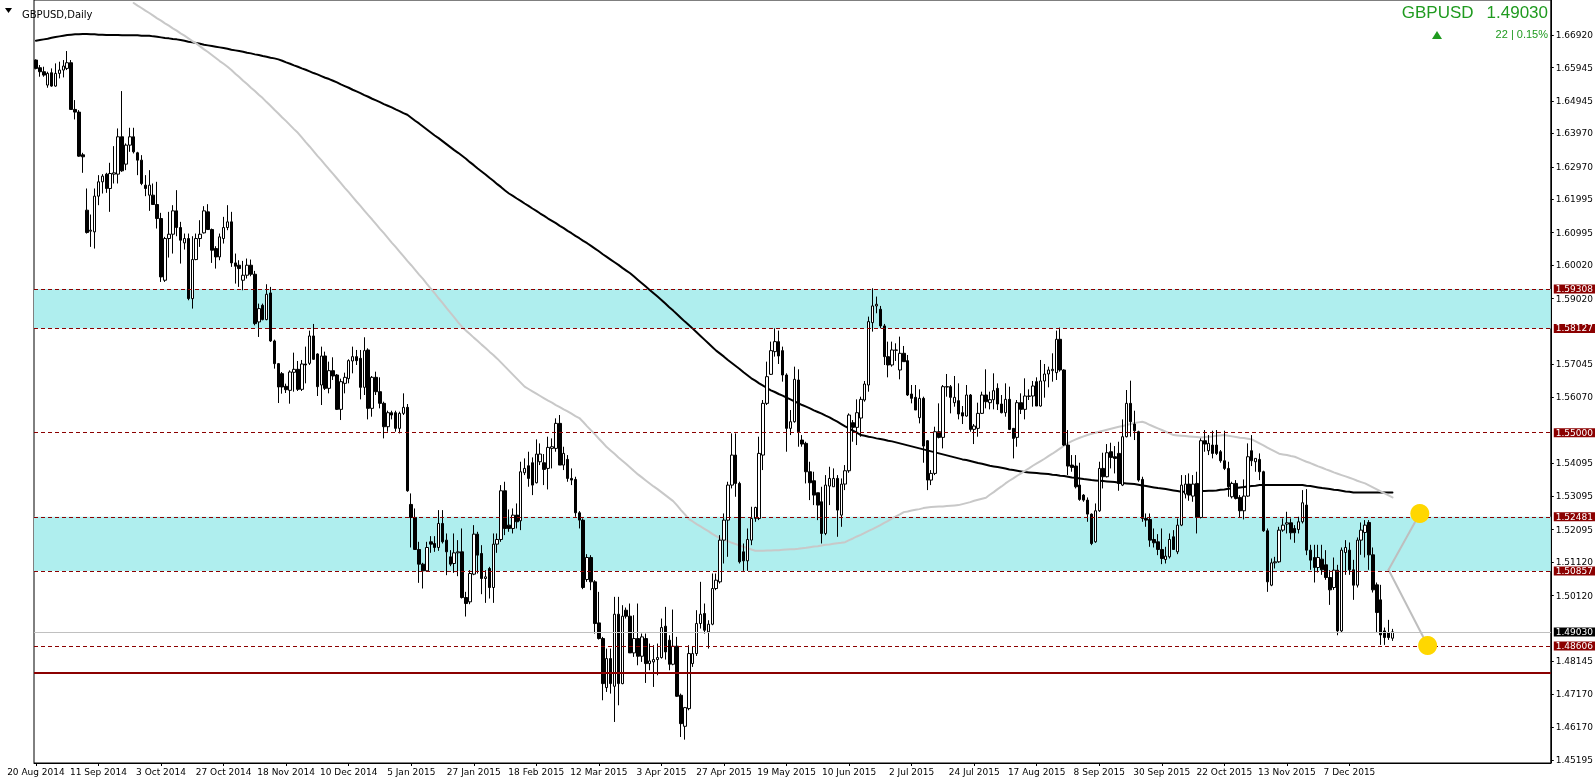 The image size is (1596, 784). Describe the element at coordinates (849, 771) in the screenshot. I see `x-tick-label: 10 Jun 2015` at that location.